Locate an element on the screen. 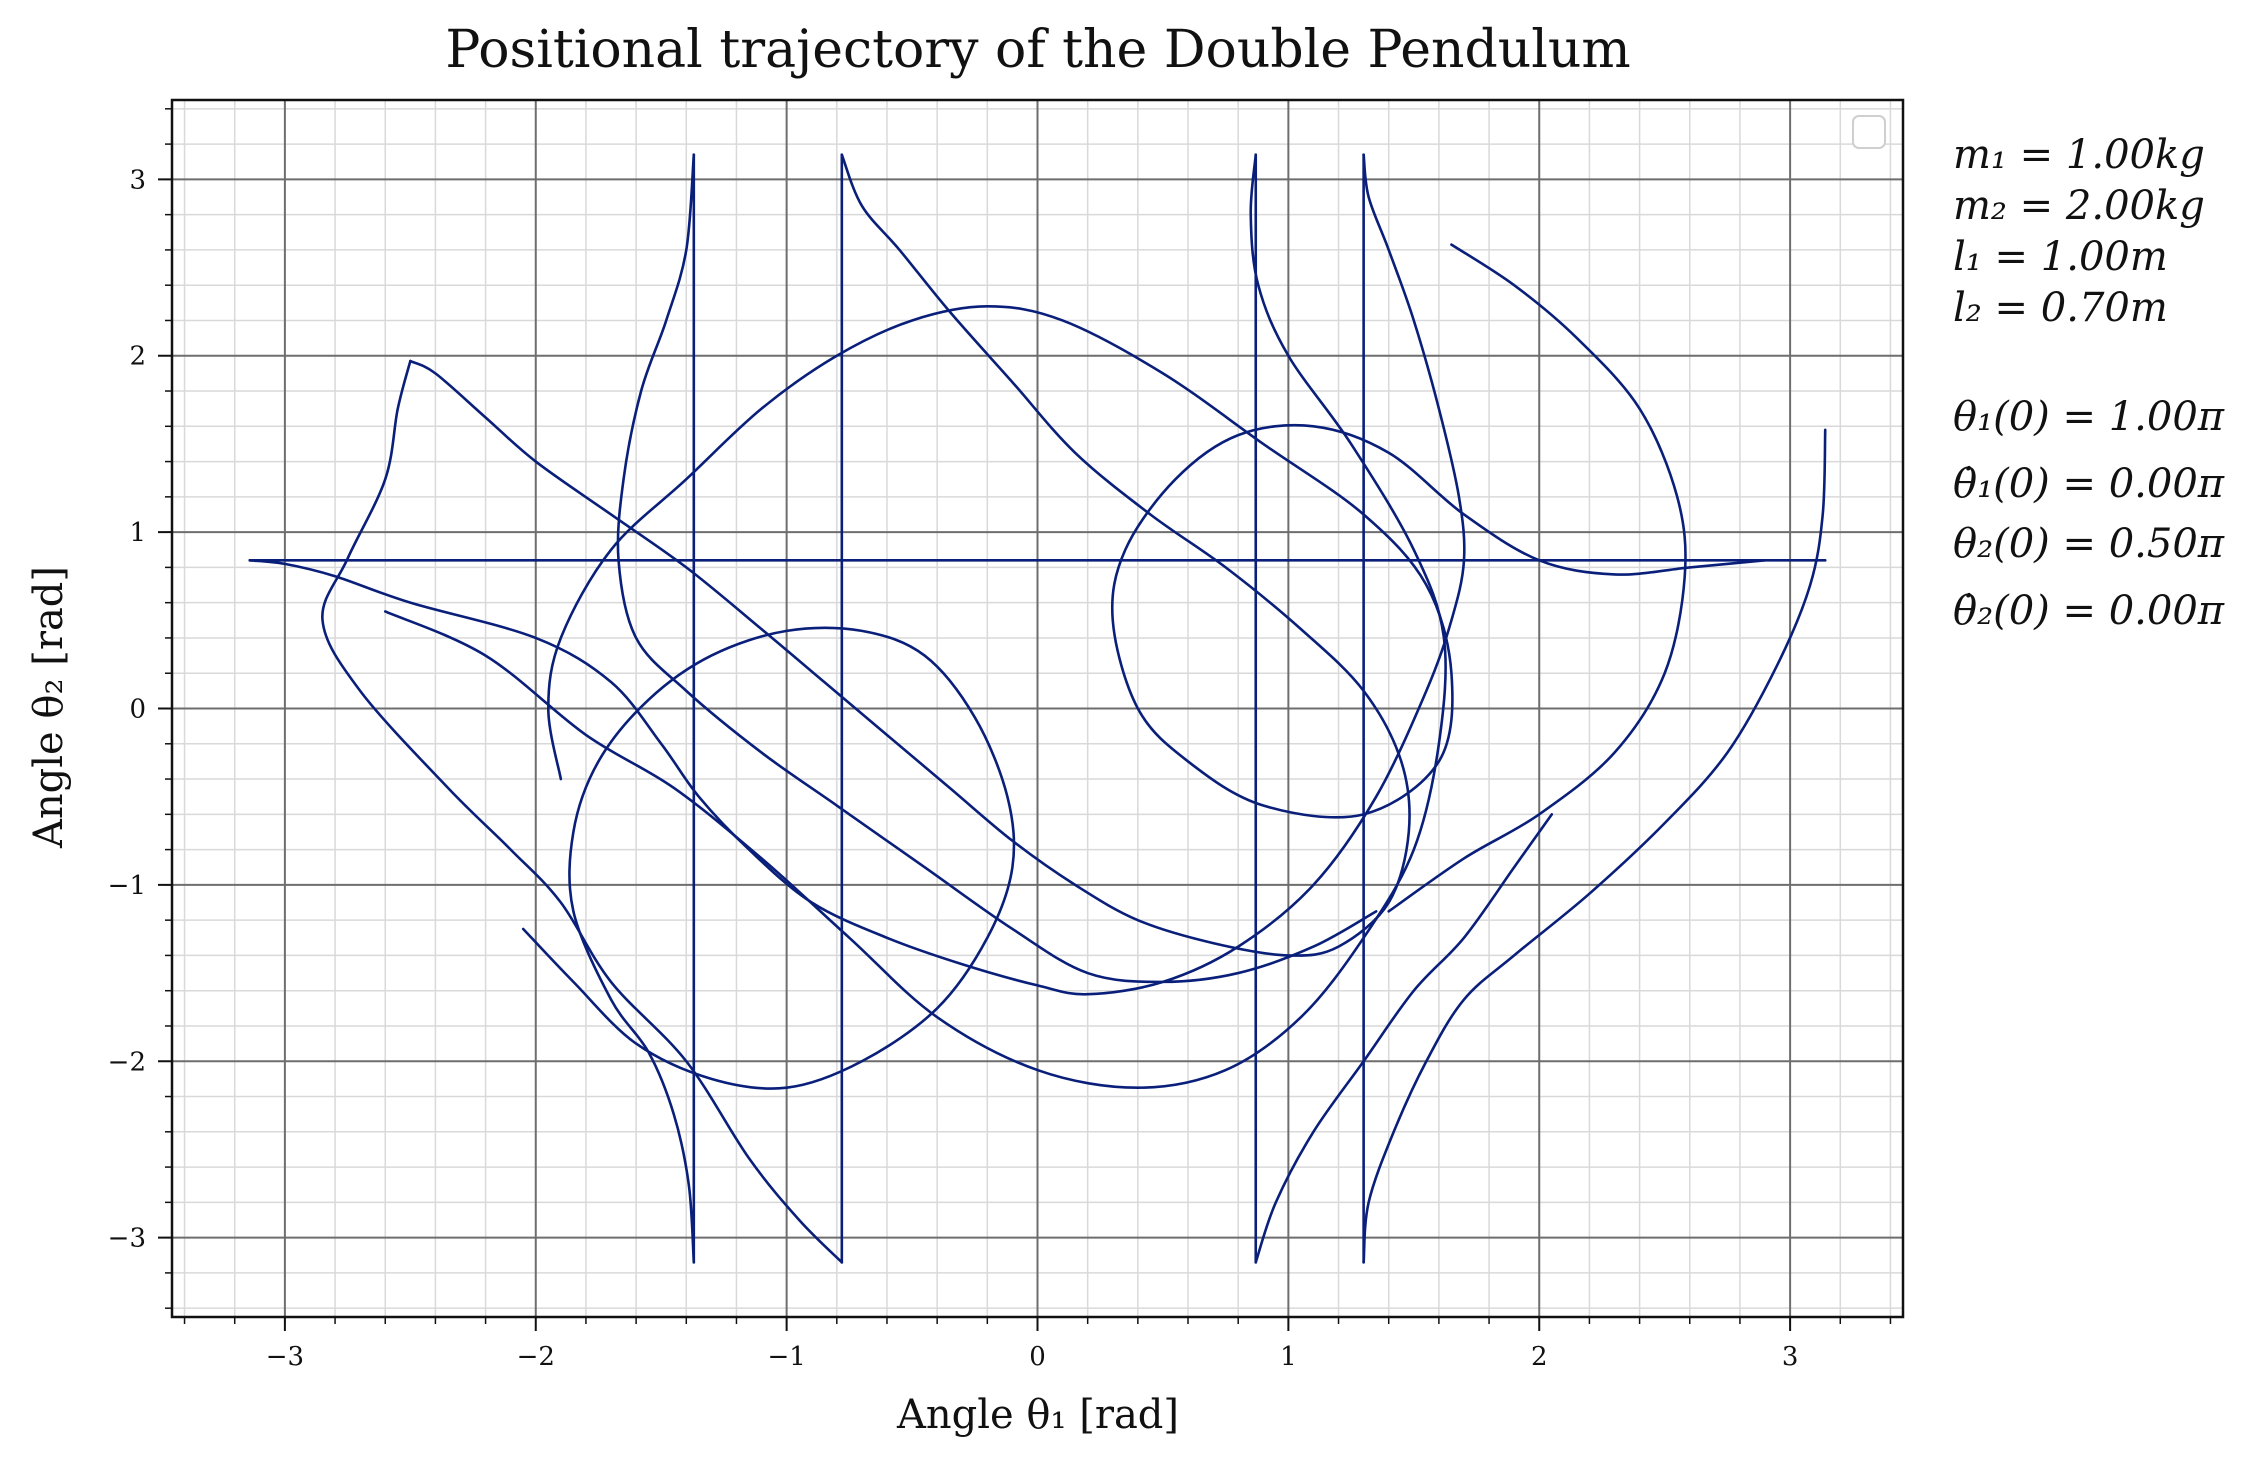 The width and height of the screenshot is (2263, 1466). x-tick-label: 0 is located at coordinates (1037, 1357).